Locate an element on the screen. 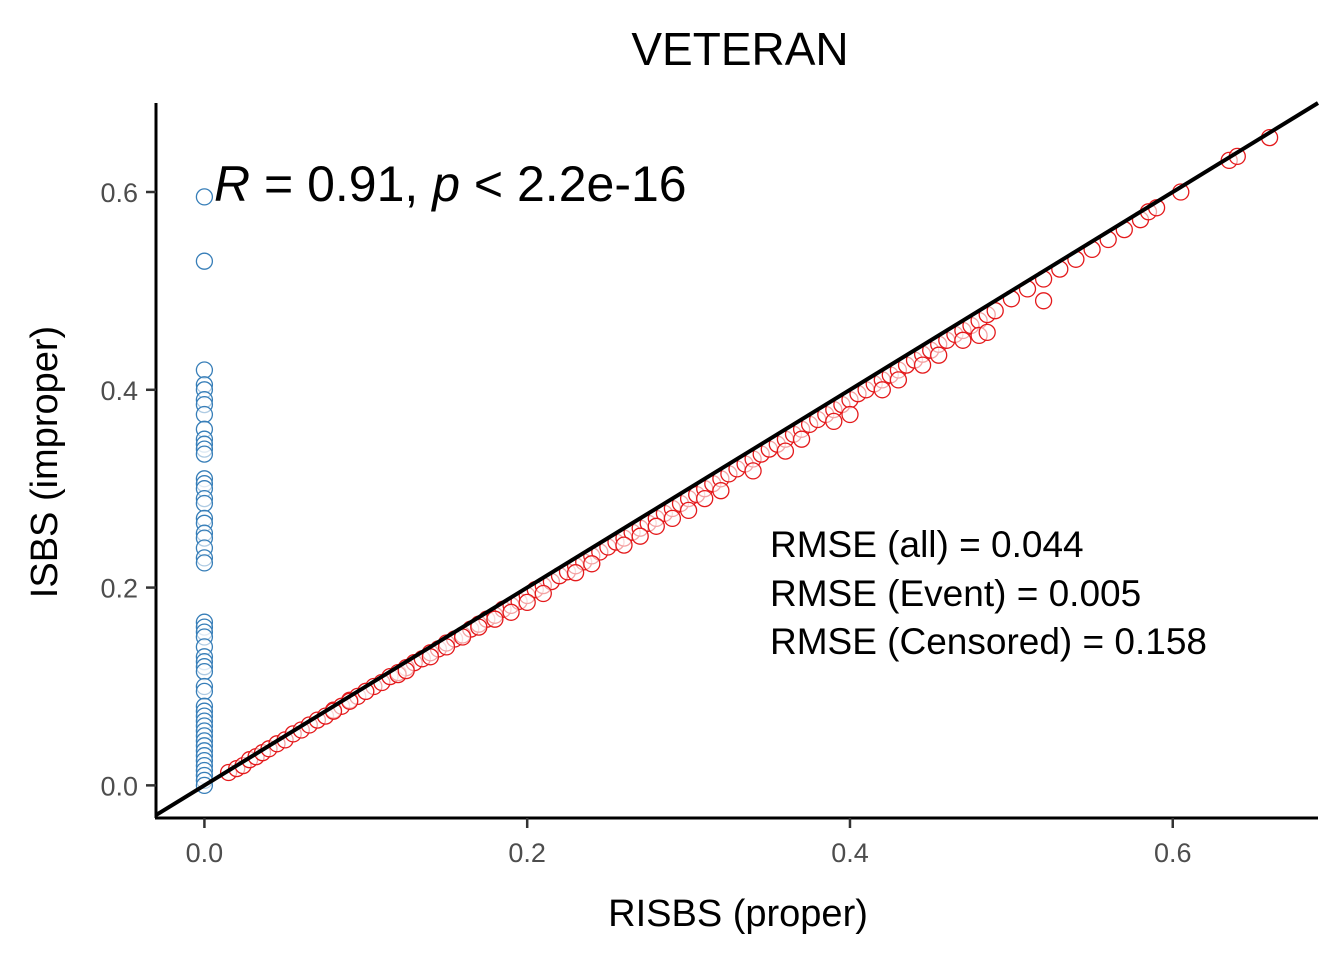 The width and height of the screenshot is (1344, 960). x-axis-ticks: 0.0 0.2 0.4 0.6 is located at coordinates (689, 843).